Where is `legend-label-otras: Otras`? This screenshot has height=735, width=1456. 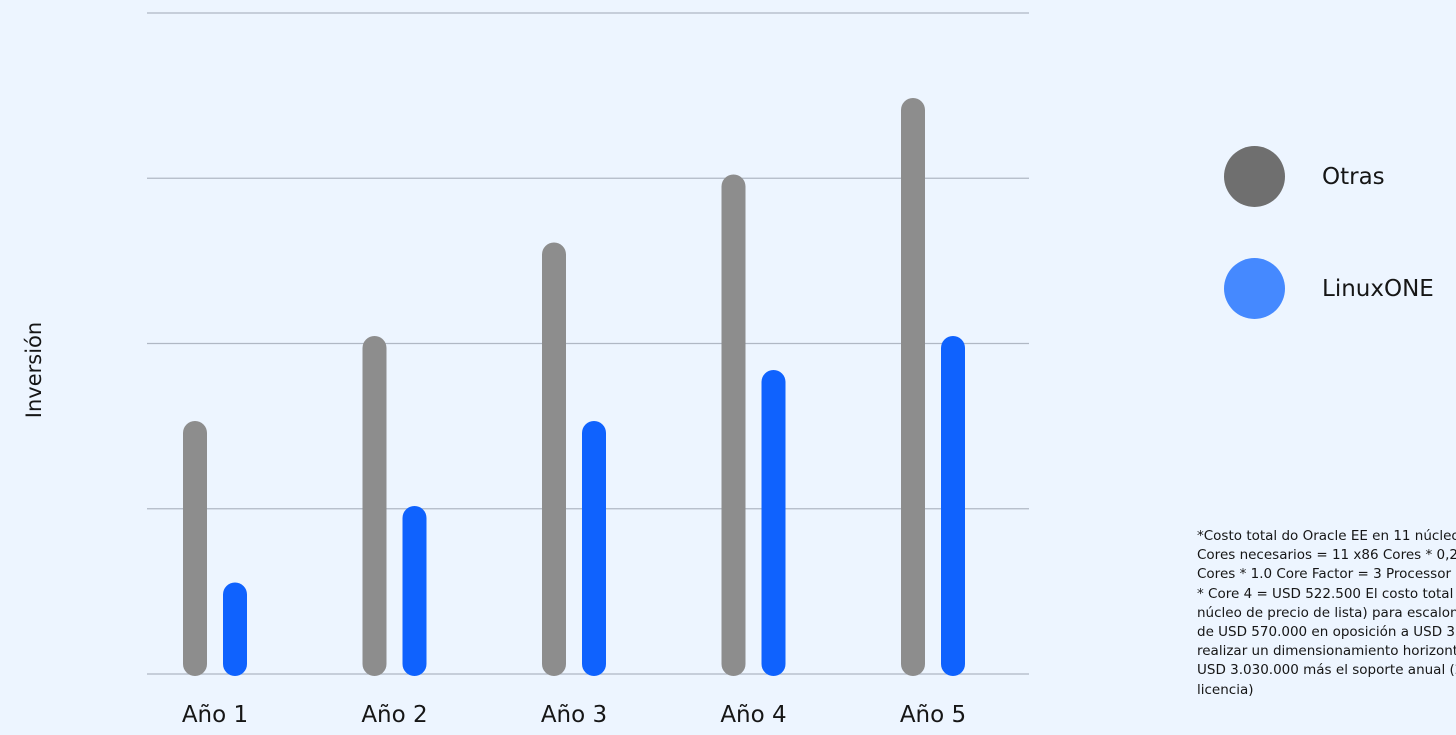
legend-label-otras: Otras is located at coordinates (1353, 176).